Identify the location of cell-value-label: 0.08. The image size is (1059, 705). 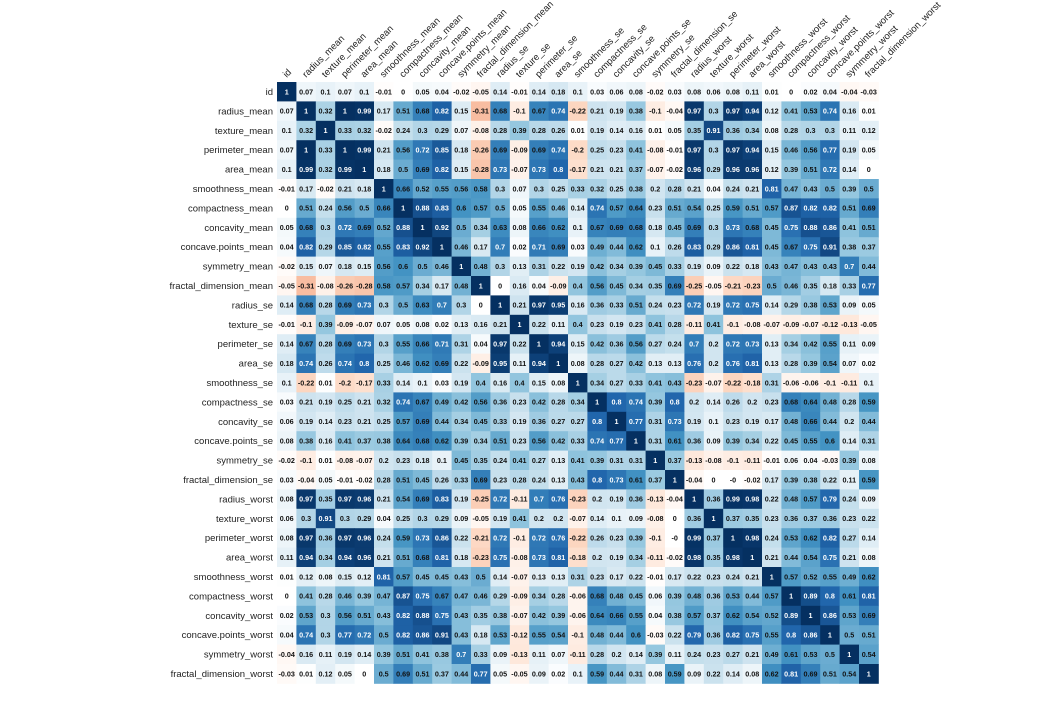
(287, 538).